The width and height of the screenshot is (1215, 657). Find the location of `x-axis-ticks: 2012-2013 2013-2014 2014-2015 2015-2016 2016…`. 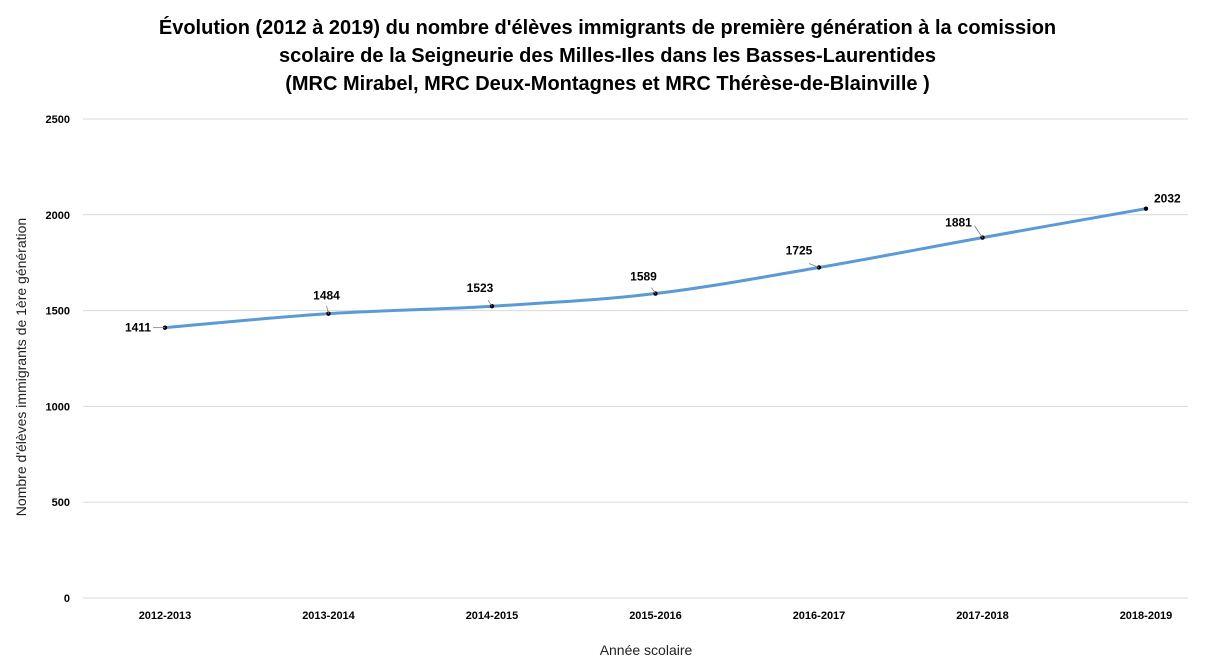

x-axis-ticks: 2012-2013 2013-2014 2014-2015 2015-2016 2016… is located at coordinates (656, 616).